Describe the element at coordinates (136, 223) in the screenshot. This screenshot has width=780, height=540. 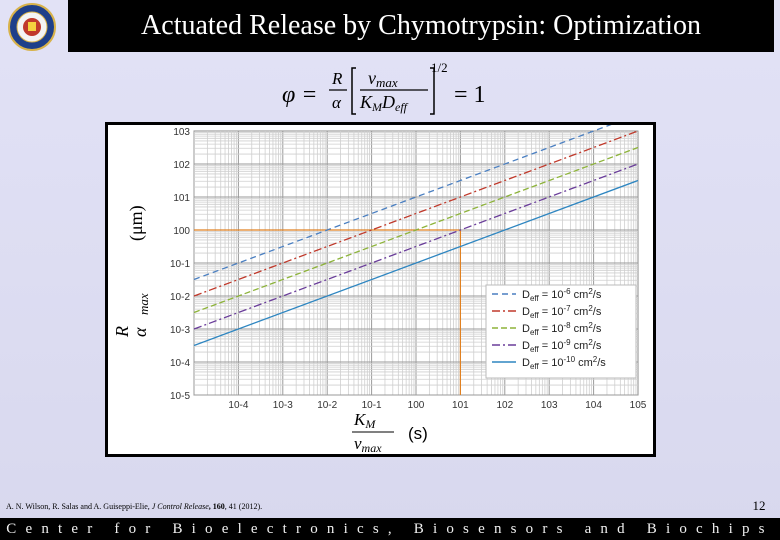
I see `svg-text: (μm)` at that location.